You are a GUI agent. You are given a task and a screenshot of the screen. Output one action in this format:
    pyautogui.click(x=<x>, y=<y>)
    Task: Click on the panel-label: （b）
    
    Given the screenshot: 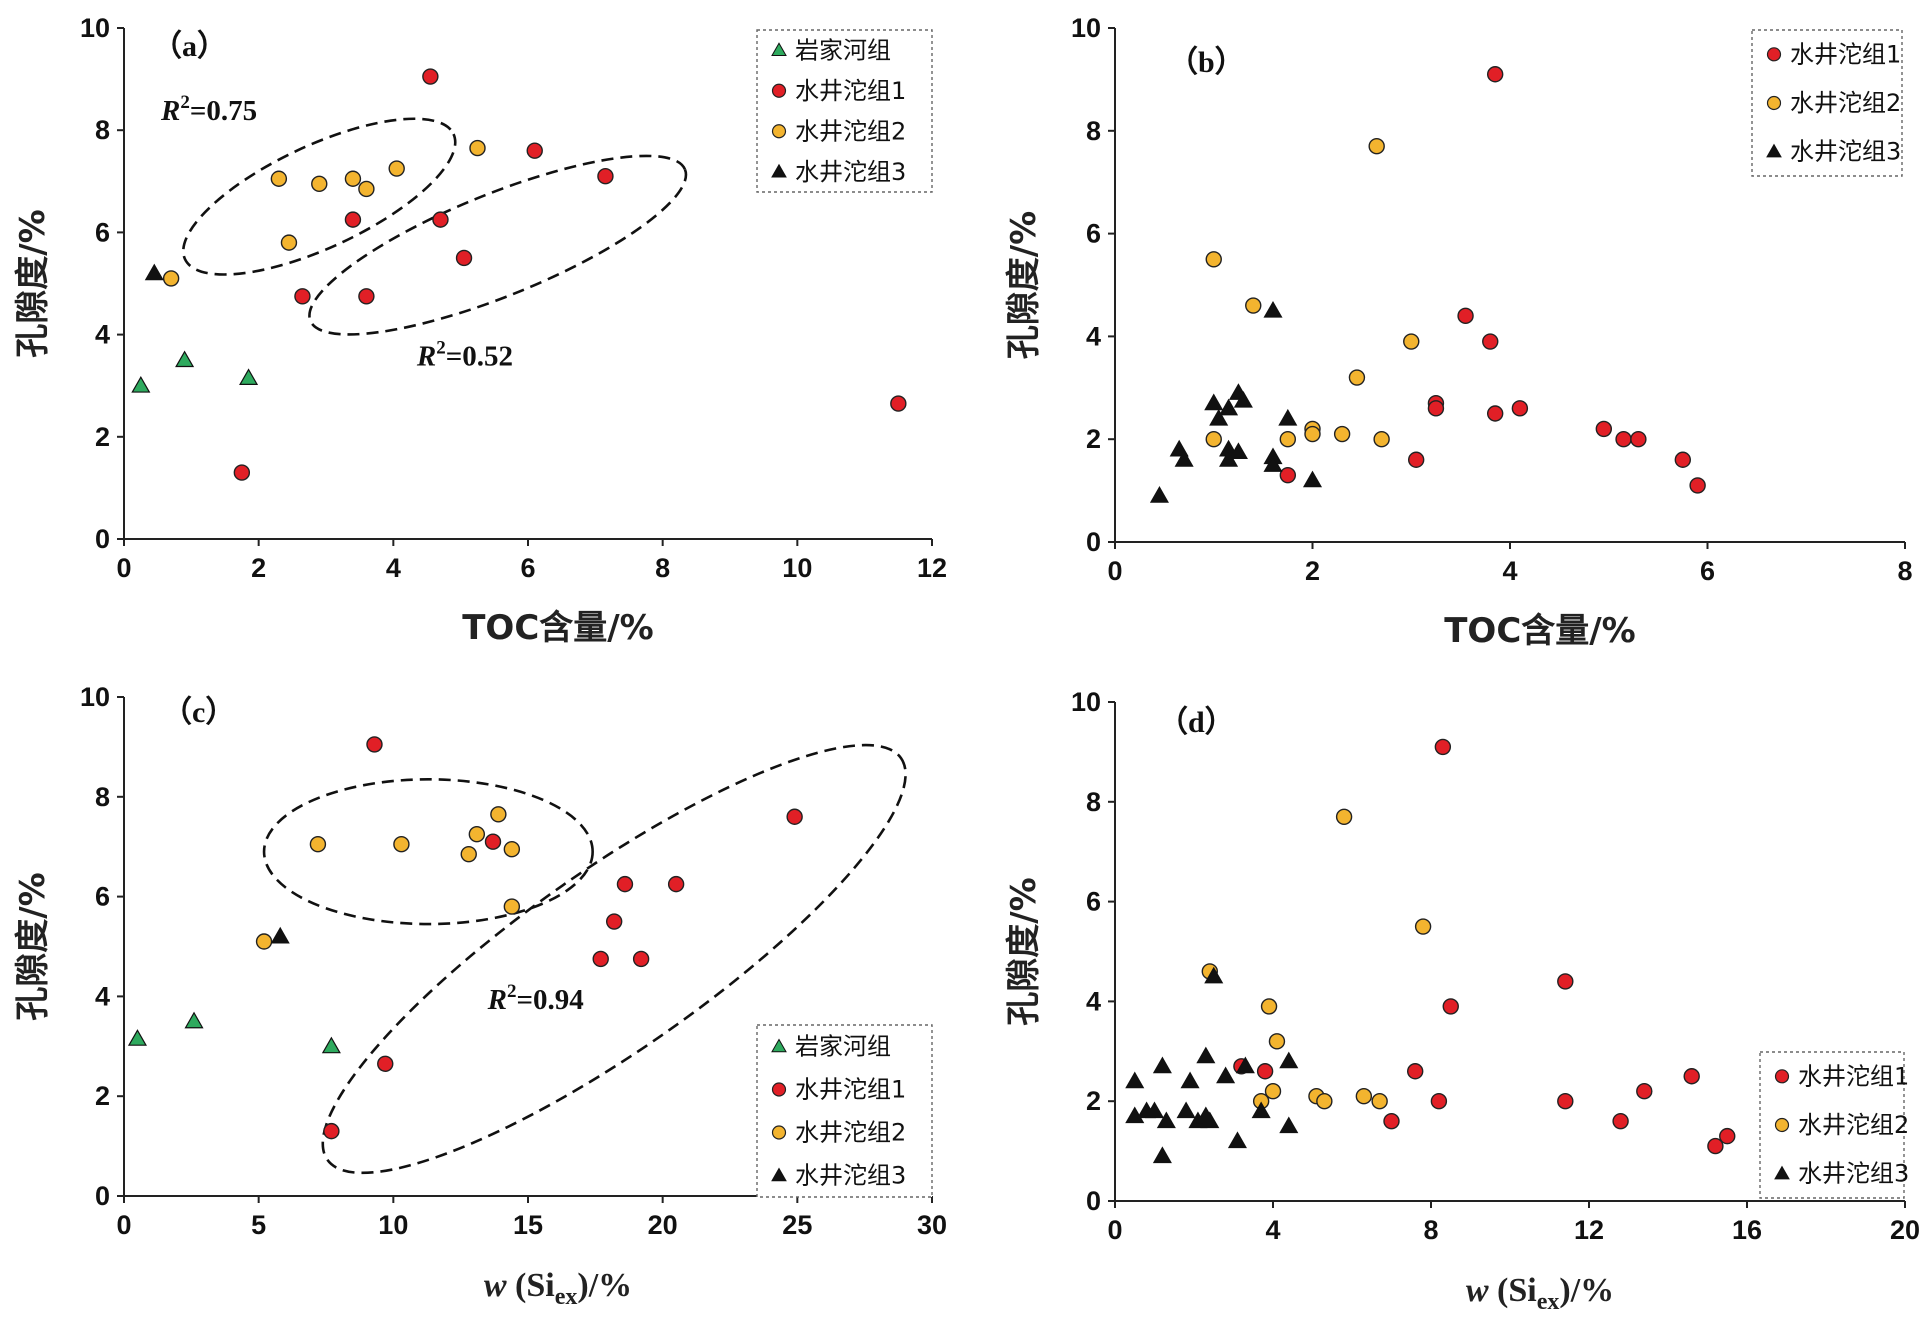 What is the action you would take?
    pyautogui.click(x=1206, y=62)
    